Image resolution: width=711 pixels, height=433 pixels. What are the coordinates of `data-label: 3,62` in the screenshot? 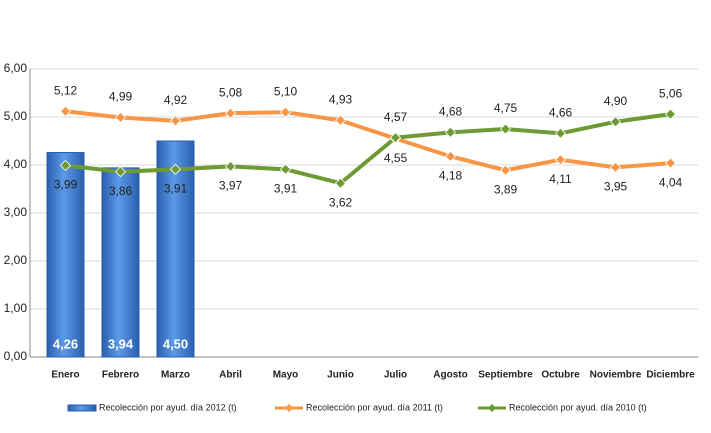 It's located at (341, 202).